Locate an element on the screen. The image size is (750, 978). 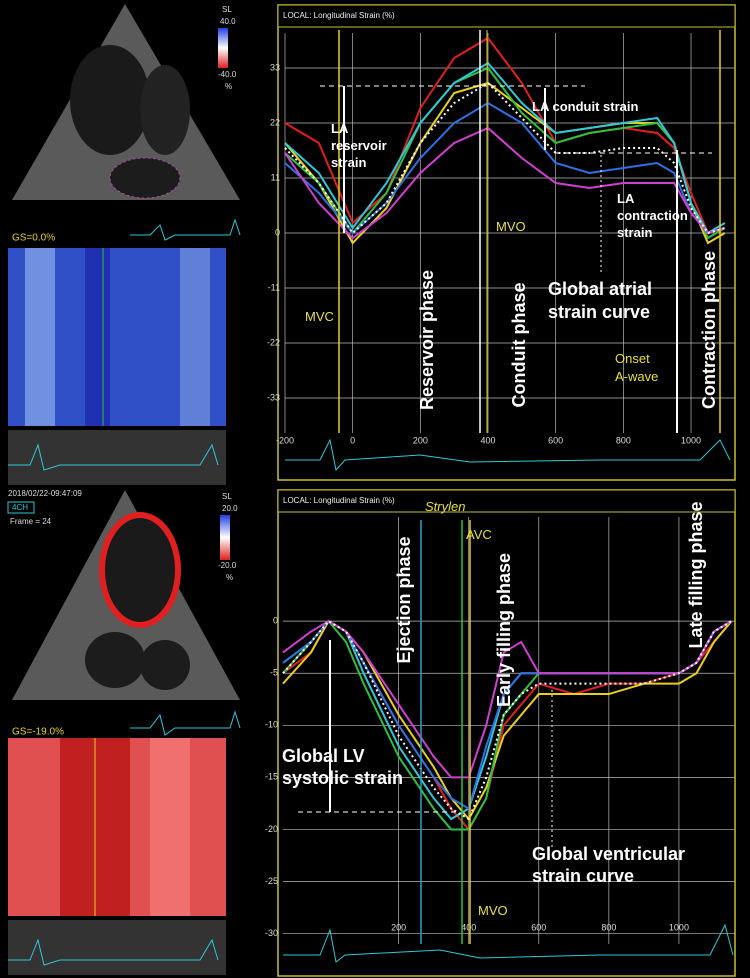
annotation-line: MVC is located at coordinates (319, 316).